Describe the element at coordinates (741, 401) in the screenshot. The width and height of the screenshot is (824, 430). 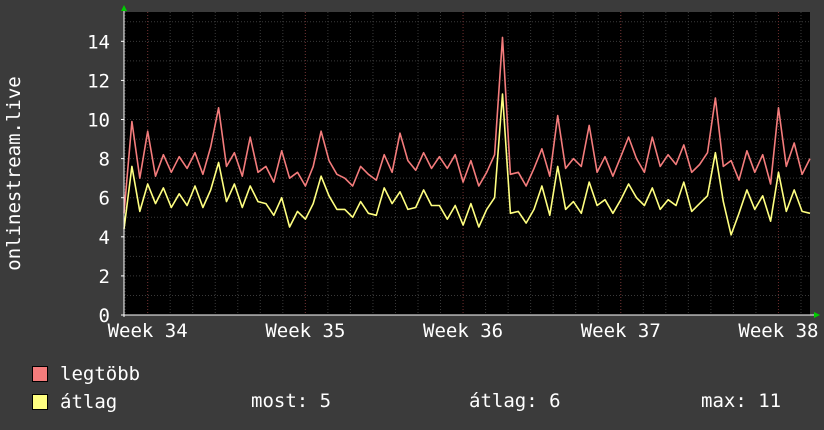
I see `stat-maximum: max: 11` at that location.